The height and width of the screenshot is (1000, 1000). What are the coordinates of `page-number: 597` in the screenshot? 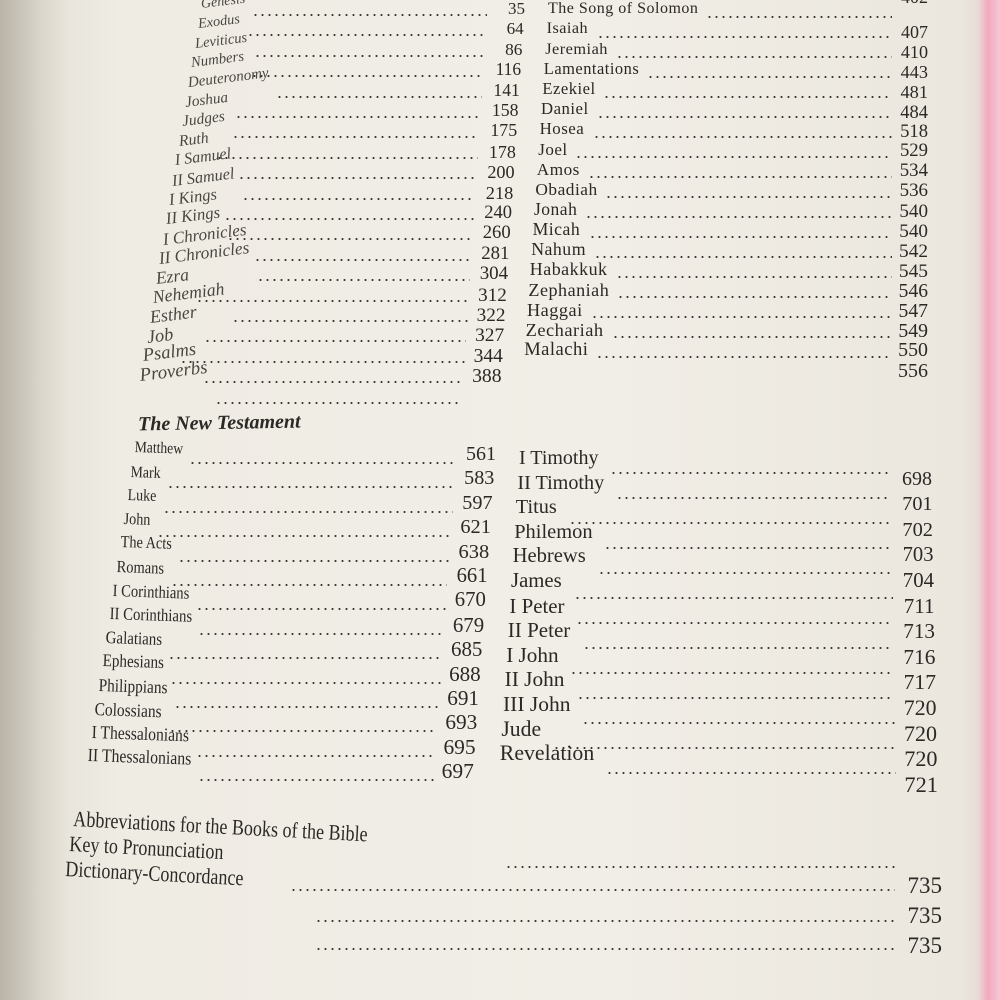 It's located at (477, 502).